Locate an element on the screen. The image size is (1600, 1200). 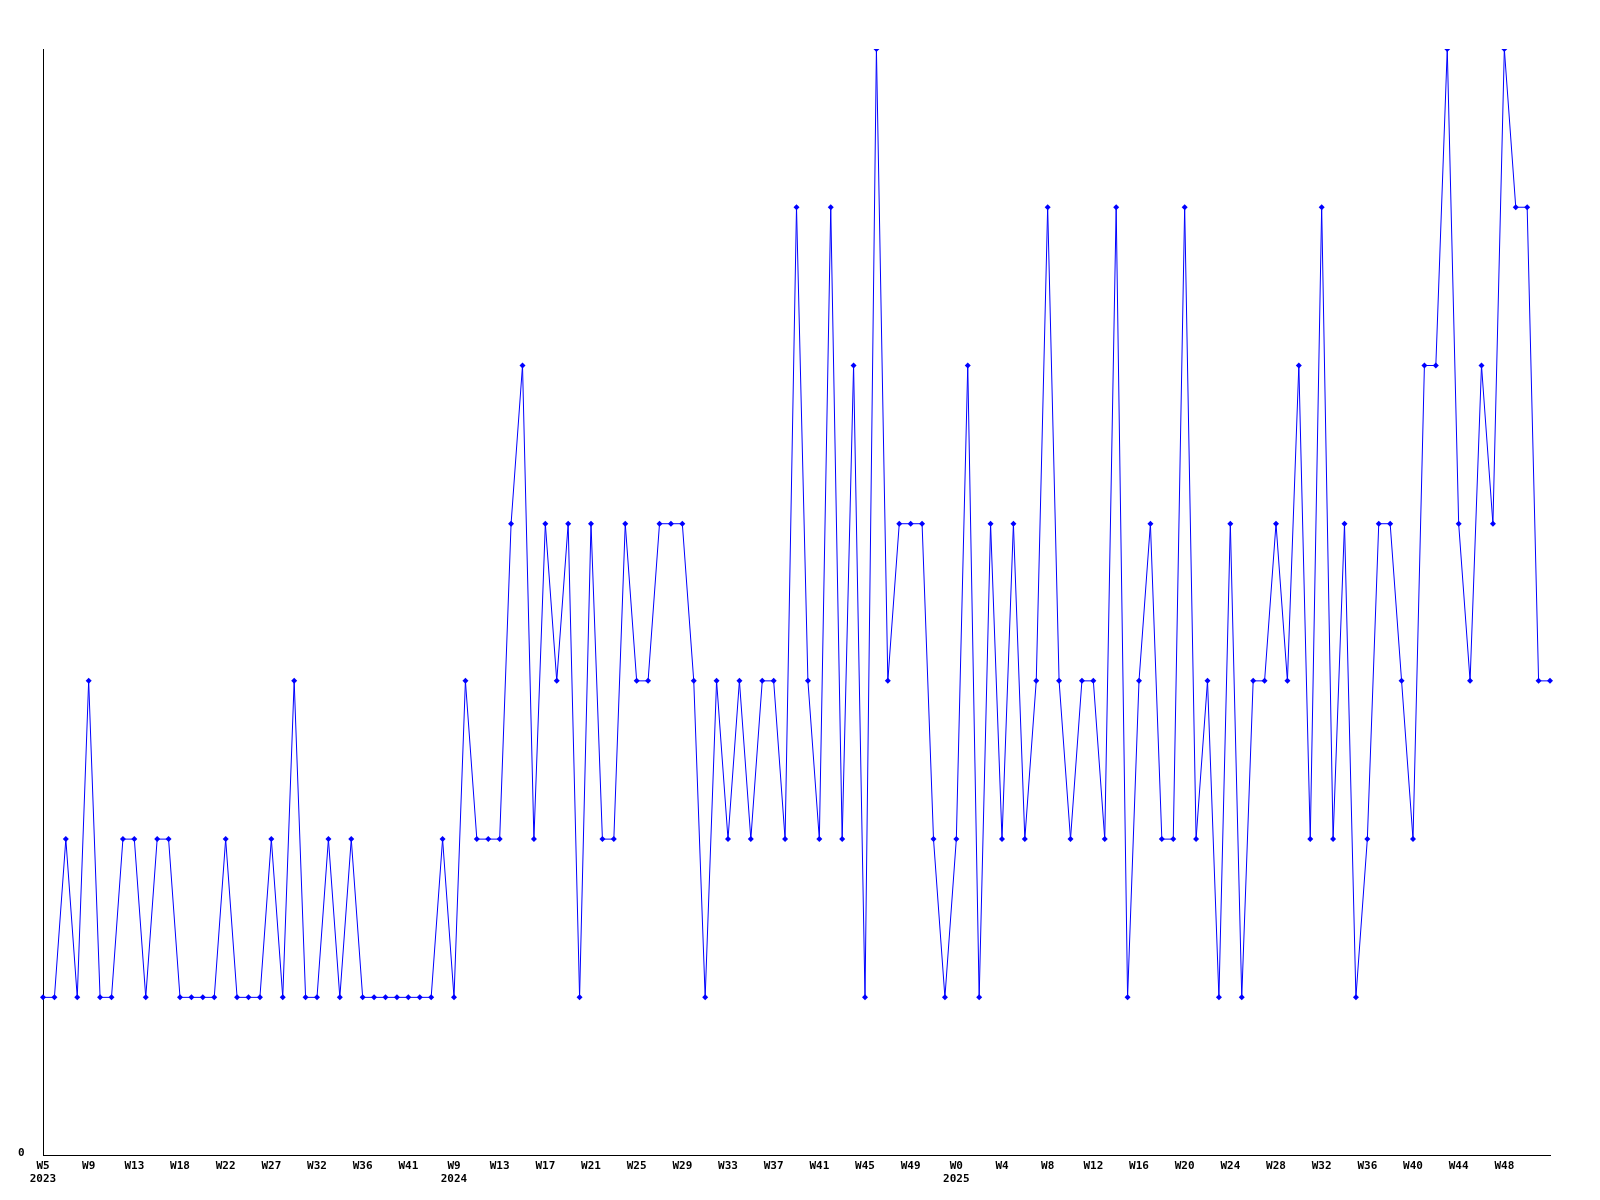
x-tick-label: W18 is located at coordinates (180, 1166).